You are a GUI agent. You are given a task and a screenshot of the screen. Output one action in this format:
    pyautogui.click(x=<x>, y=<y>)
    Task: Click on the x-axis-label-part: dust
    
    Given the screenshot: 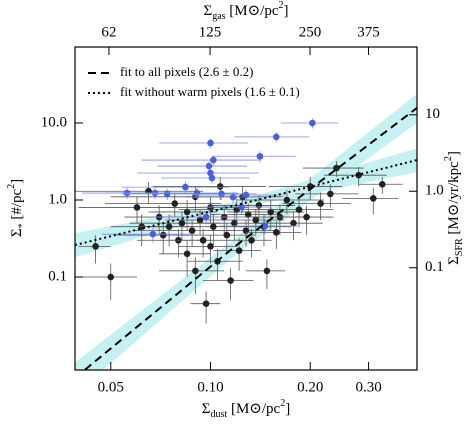 What is the action you would take?
    pyautogui.click(x=219, y=414)
    